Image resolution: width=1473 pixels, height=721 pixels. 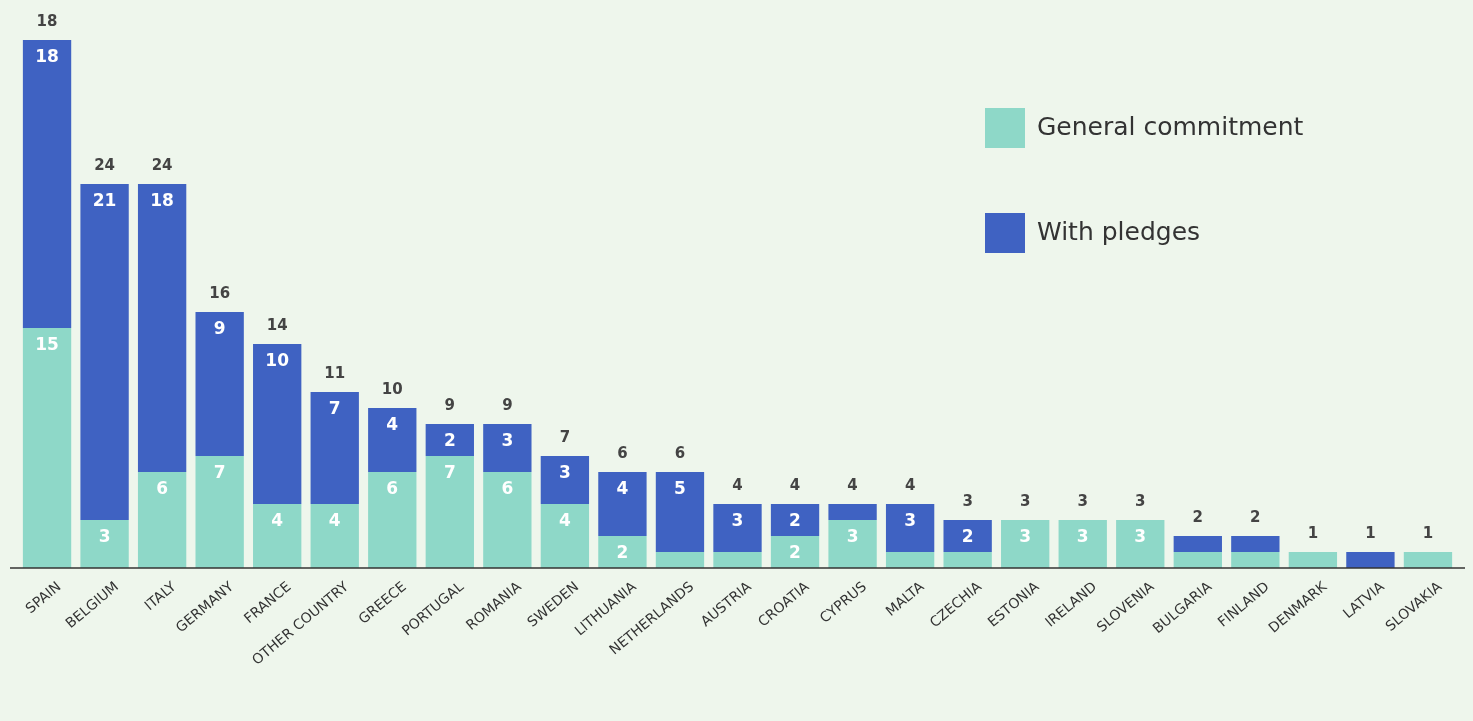 I want to click on annotation: 18, so click(x=47, y=21).